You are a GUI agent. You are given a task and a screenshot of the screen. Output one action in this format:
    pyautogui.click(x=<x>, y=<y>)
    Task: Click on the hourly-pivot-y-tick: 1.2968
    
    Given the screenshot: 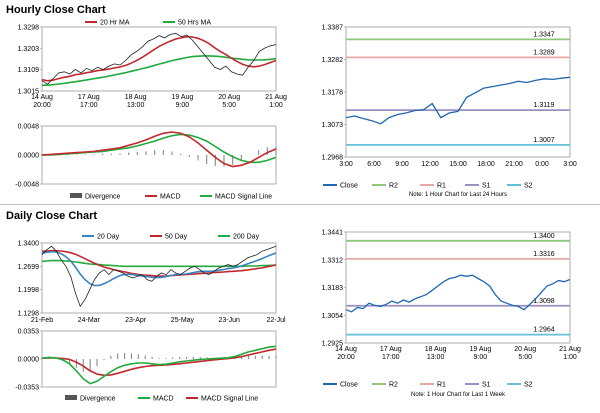 What is the action you would take?
    pyautogui.click(x=333, y=158)
    